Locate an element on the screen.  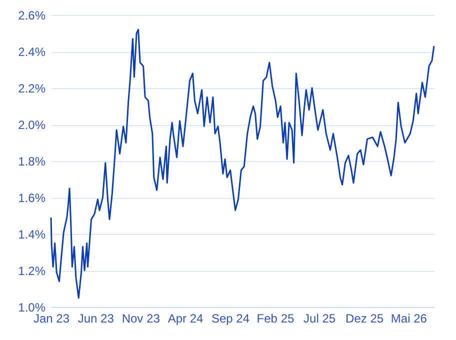
x-tick-label: Apr 24 is located at coordinates (186, 319).